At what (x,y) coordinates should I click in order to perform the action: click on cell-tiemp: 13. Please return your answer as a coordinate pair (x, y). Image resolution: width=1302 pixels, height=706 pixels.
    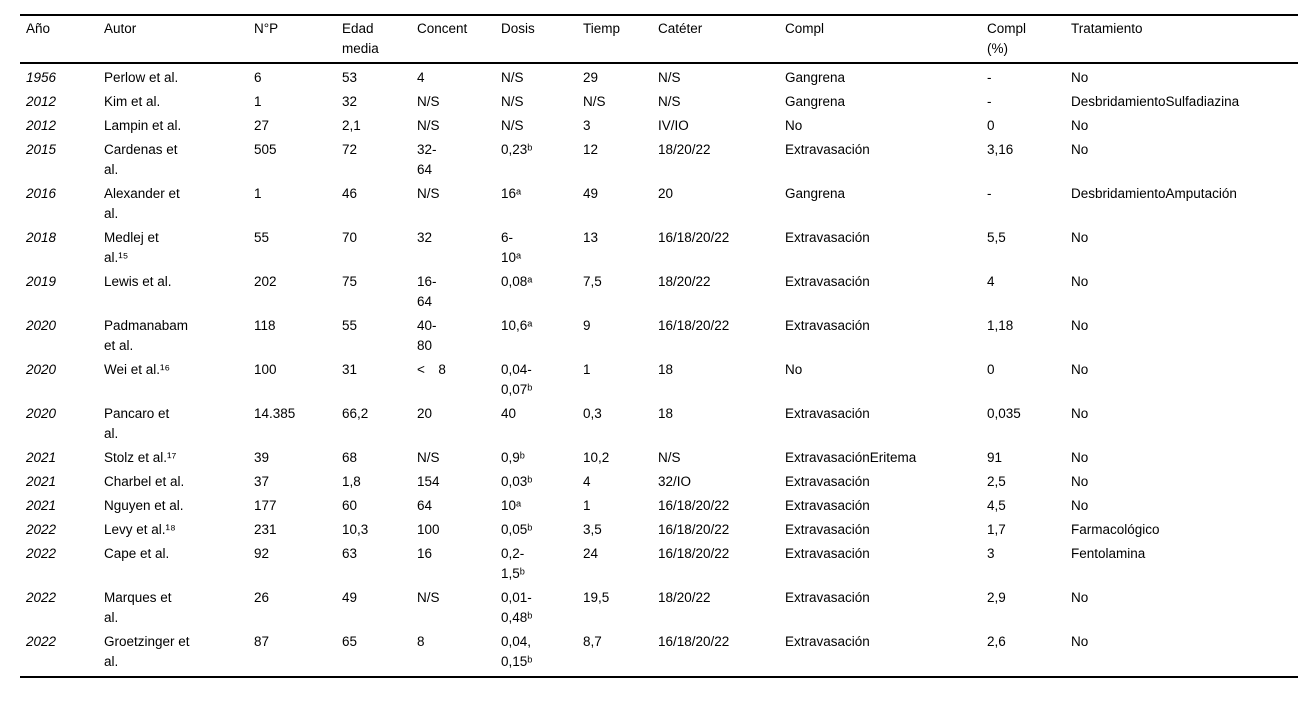
    Looking at the image, I should click on (591, 237).